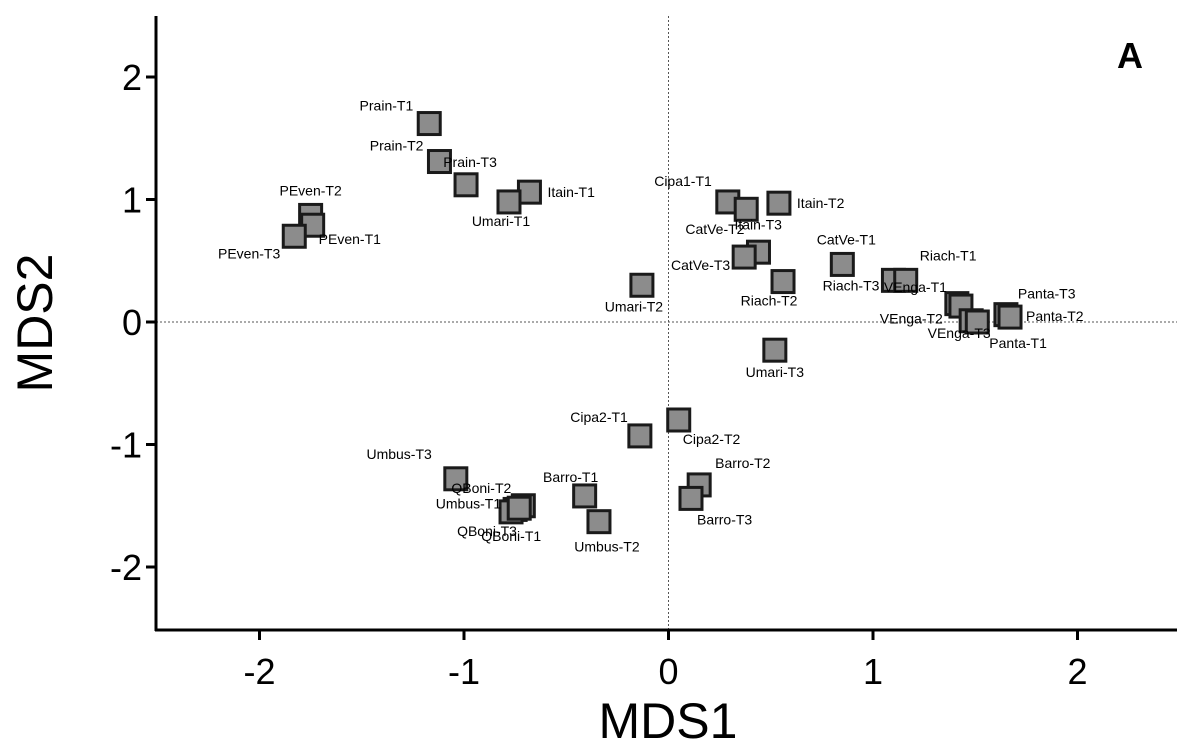 The image size is (1177, 742). What do you see at coordinates (775, 372) in the screenshot?
I see `point-label: Umari-T3` at bounding box center [775, 372].